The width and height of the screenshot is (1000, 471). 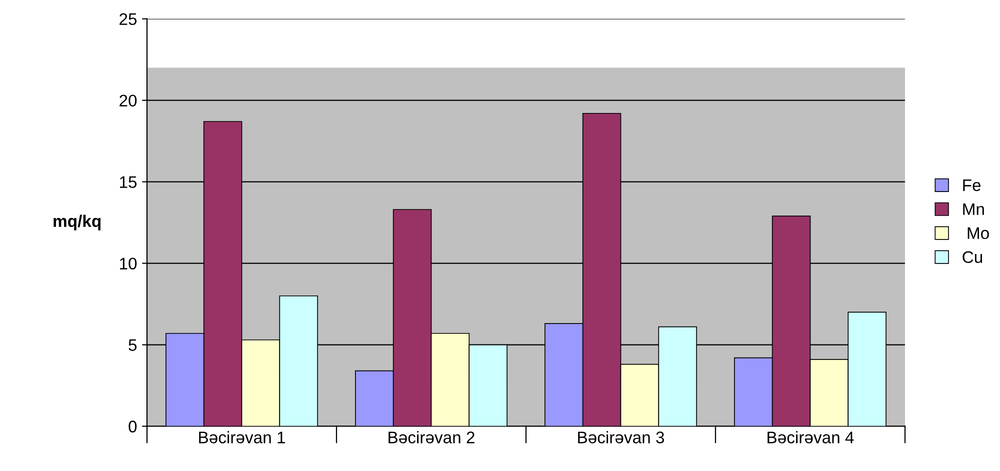 I want to click on x-tick-label: Bəcirəvan 1, so click(x=242, y=437).